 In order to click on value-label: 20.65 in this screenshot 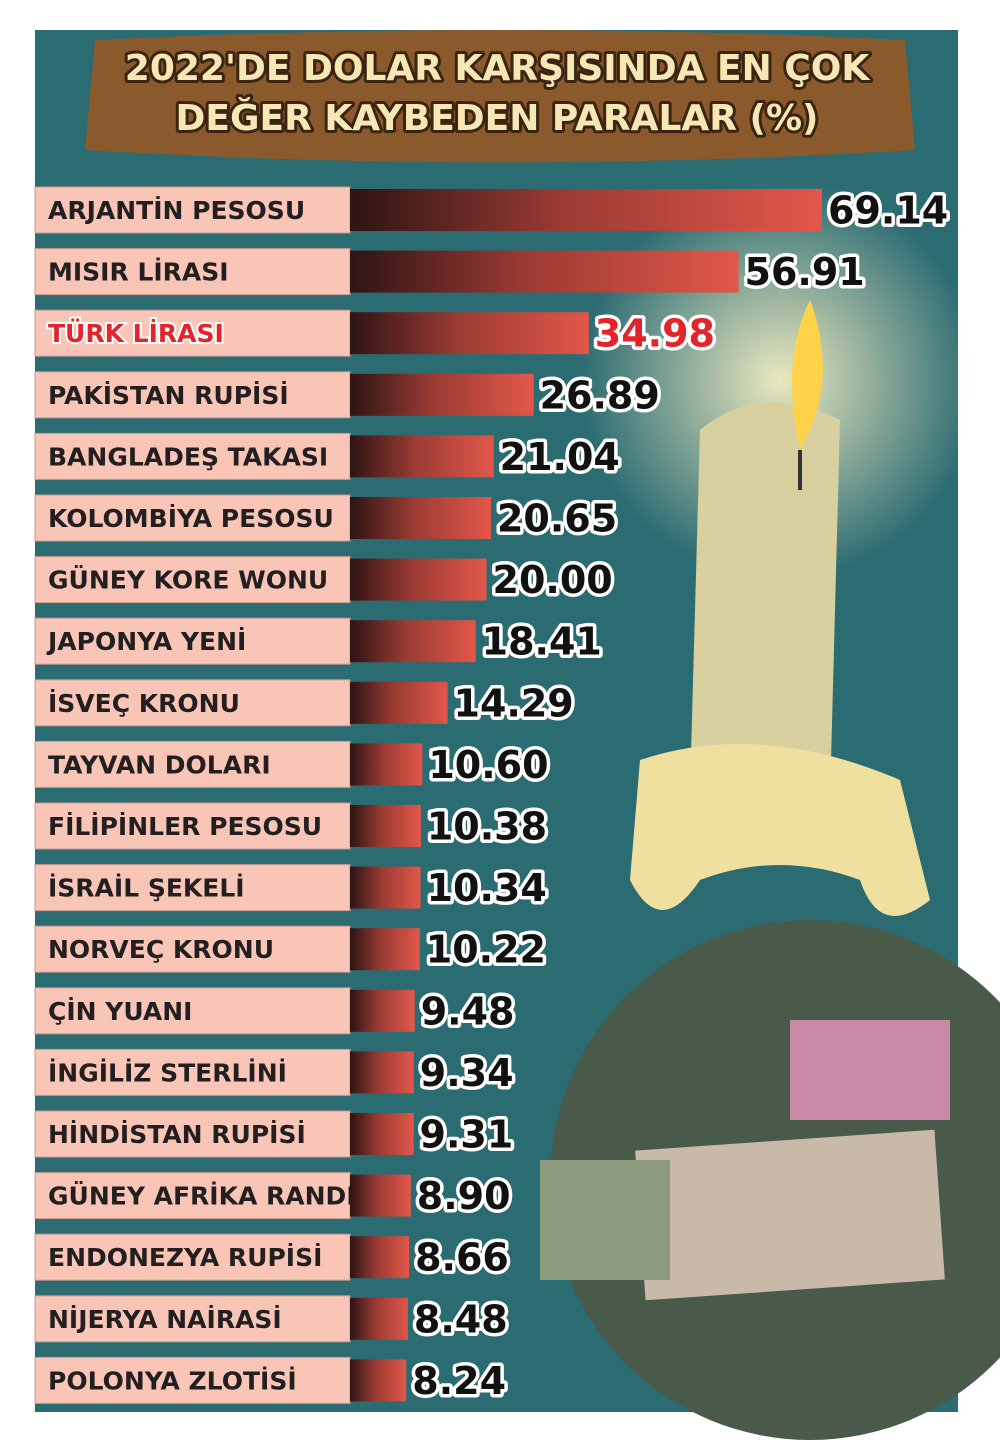, I will do `click(557, 519)`.